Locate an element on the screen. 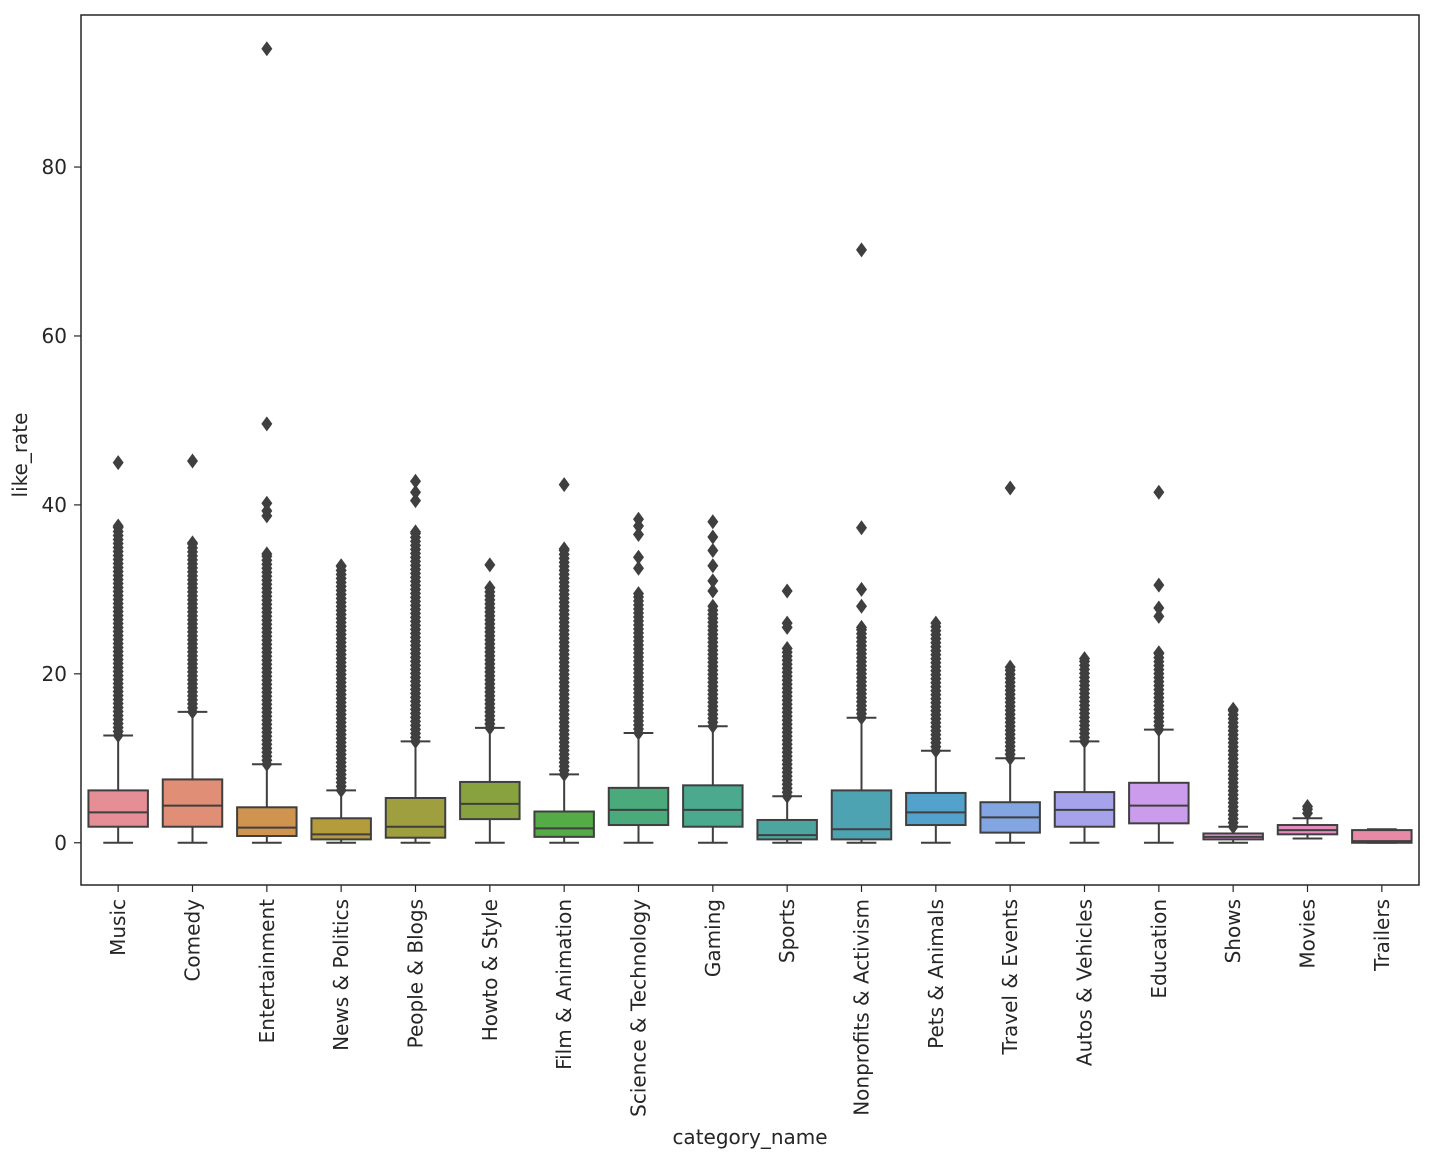  x-tick-label: News & Politics is located at coordinates (341, 975).